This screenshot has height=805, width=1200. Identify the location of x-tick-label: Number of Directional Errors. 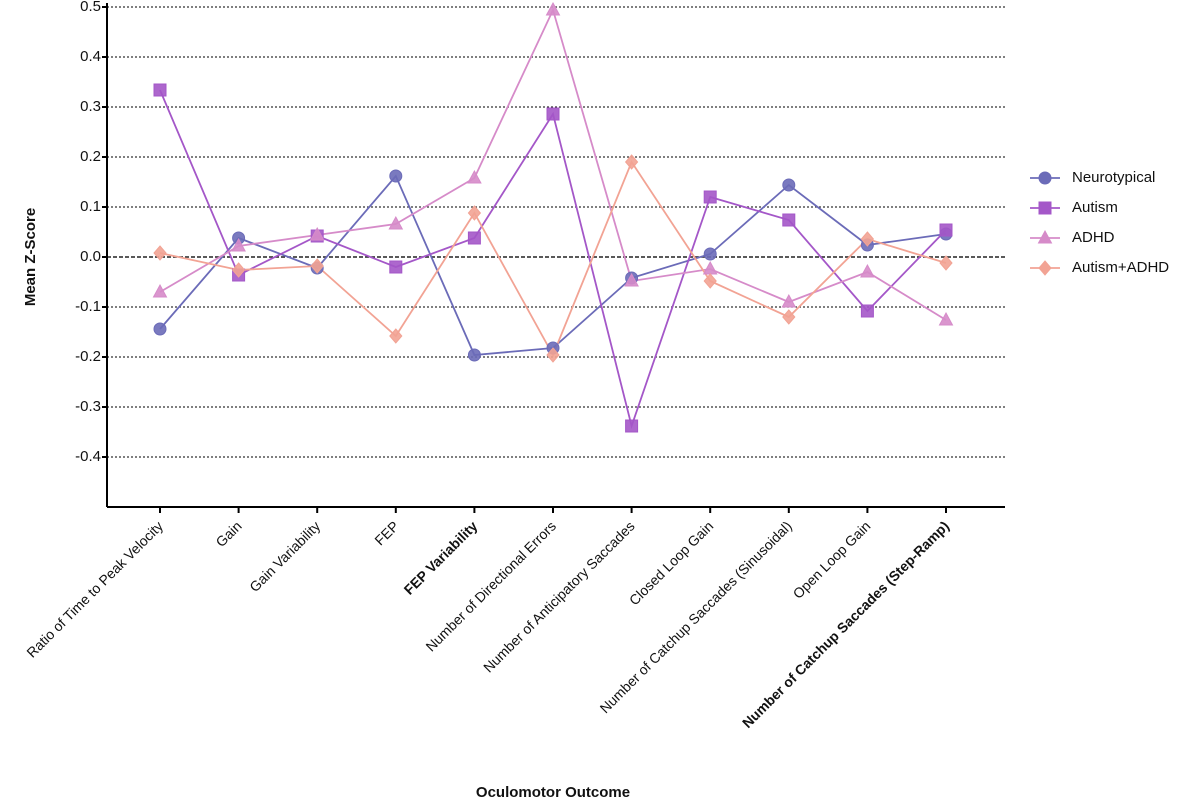
(490, 586).